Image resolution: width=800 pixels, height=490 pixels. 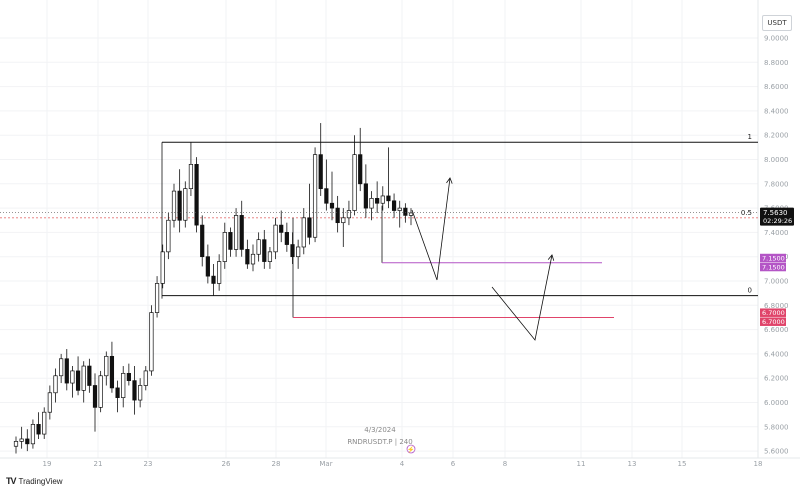 What do you see at coordinates (581, 464) in the screenshot?
I see `time-axis-tick-label: 11` at bounding box center [581, 464].